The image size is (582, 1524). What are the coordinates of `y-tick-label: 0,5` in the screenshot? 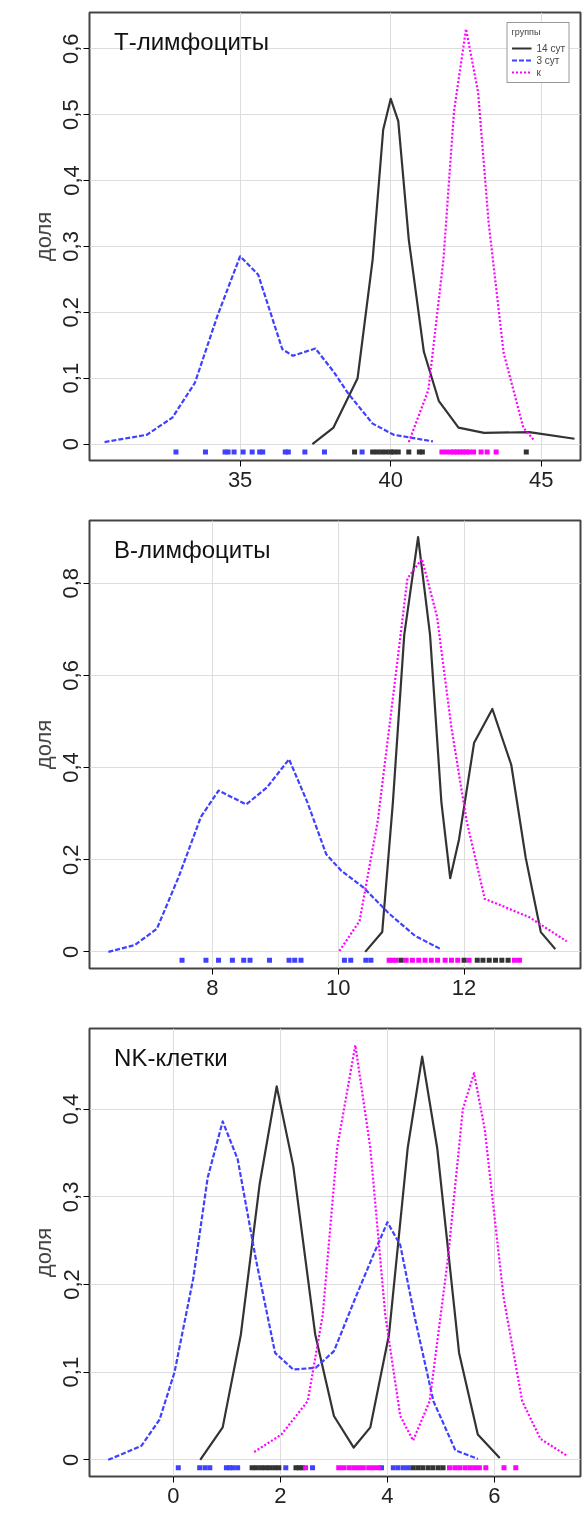 It's located at (71, 114).